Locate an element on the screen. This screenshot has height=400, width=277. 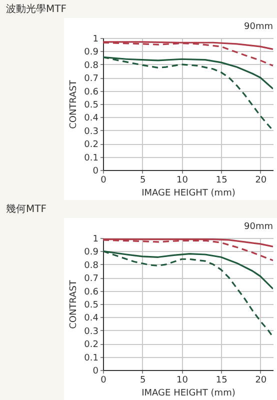
chart-title: 幾何MTF is located at coordinates (26, 209).